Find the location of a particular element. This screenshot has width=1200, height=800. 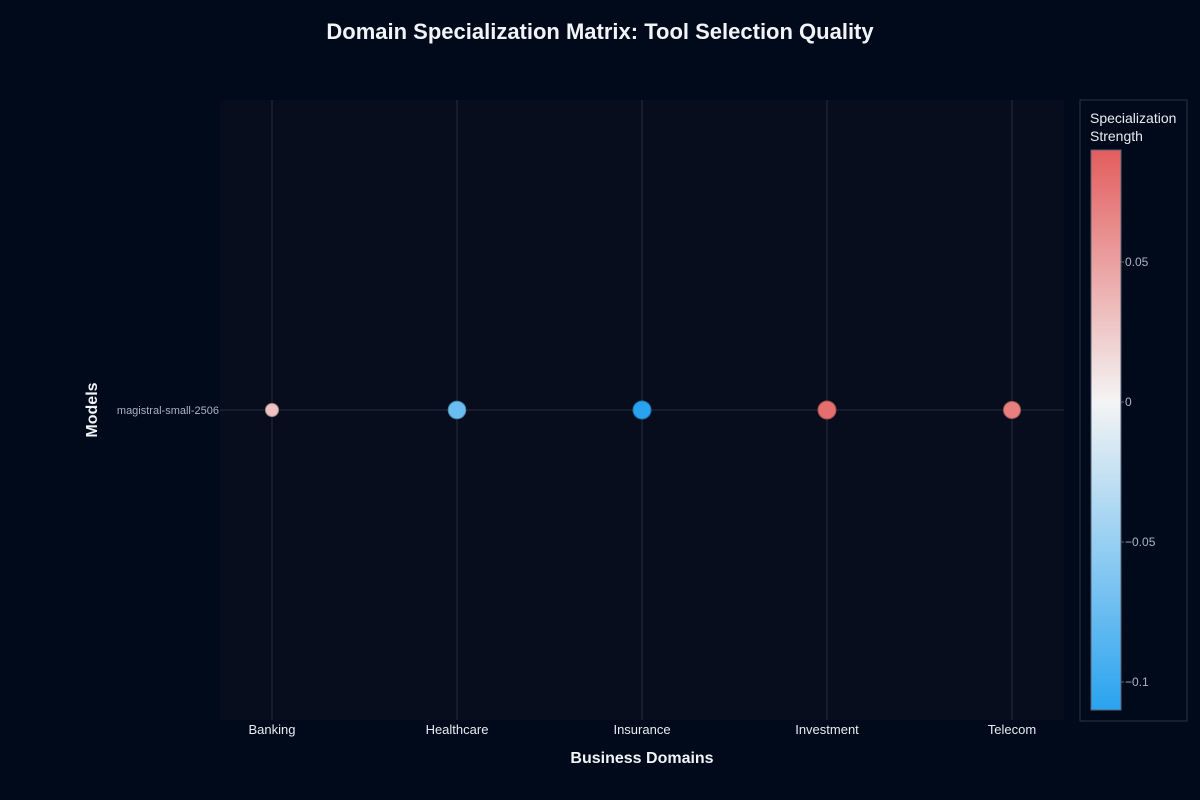

colorbar-tick-label: −0.05 is located at coordinates (1140, 542).